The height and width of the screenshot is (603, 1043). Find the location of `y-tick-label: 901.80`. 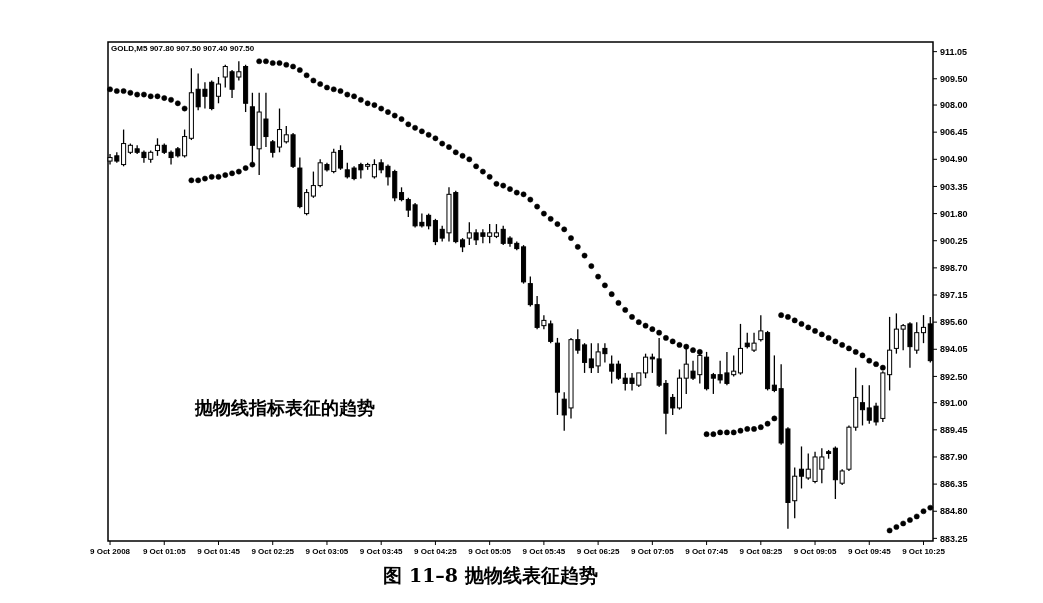

y-tick-label: 901.80 is located at coordinates (954, 213).